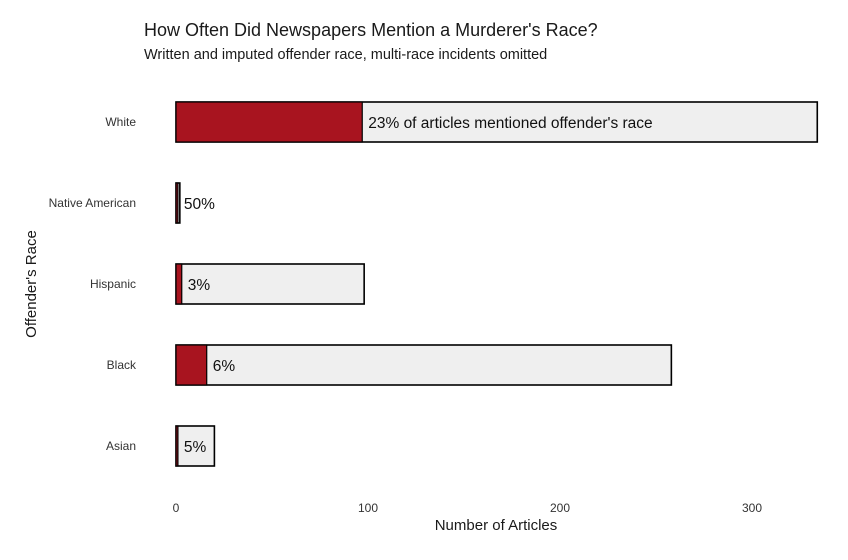  I want to click on category-label-hispanic: Hispanic, so click(113, 284).